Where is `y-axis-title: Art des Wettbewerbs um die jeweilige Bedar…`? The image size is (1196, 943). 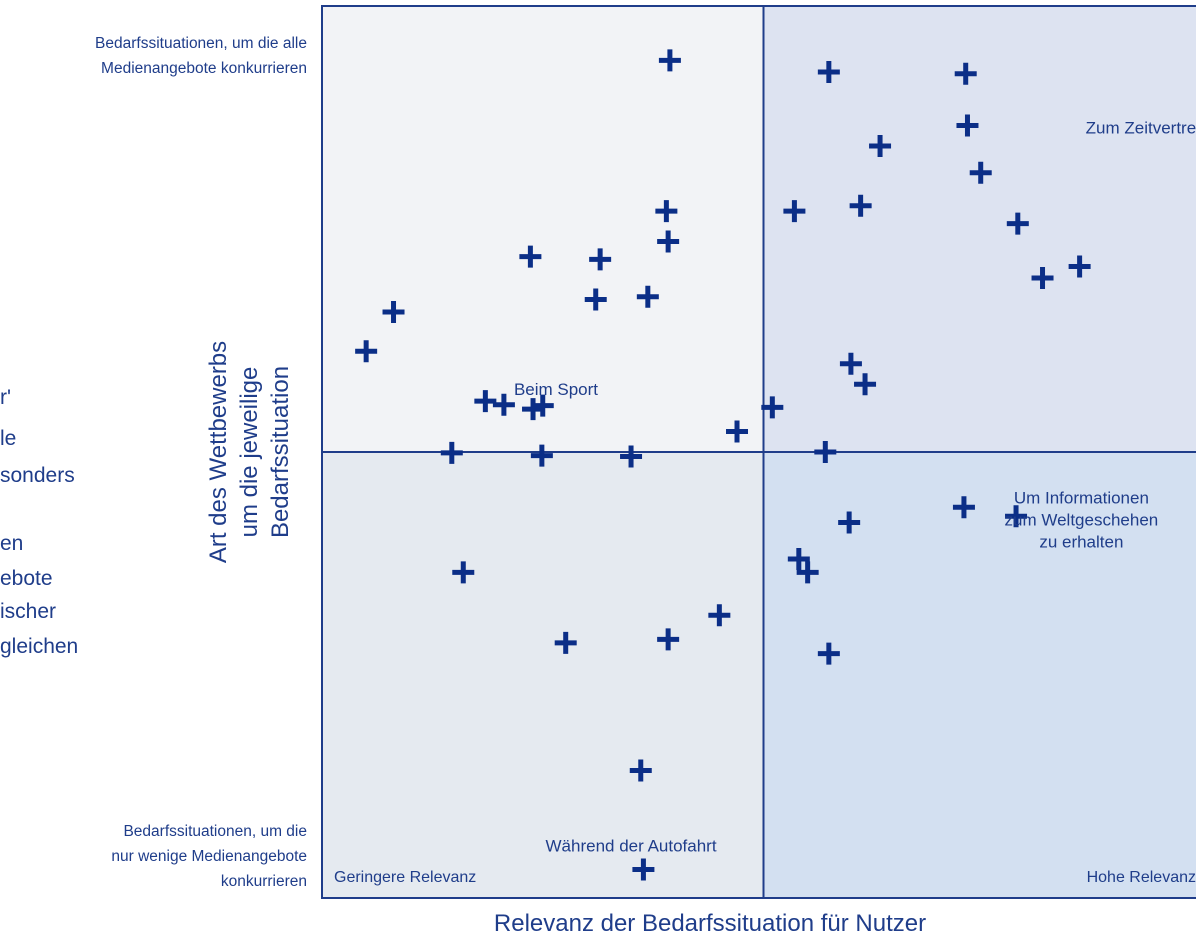
y-axis-title: Art des Wettbewerbs um die jeweilige Bedar… is located at coordinates (249, 452).